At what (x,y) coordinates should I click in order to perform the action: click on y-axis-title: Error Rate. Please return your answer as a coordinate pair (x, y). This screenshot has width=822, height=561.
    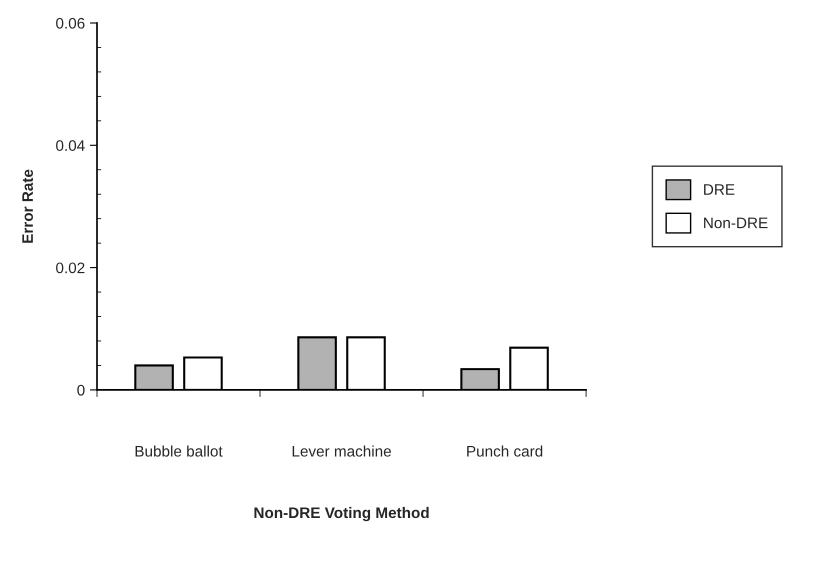
    Looking at the image, I should click on (27, 206).